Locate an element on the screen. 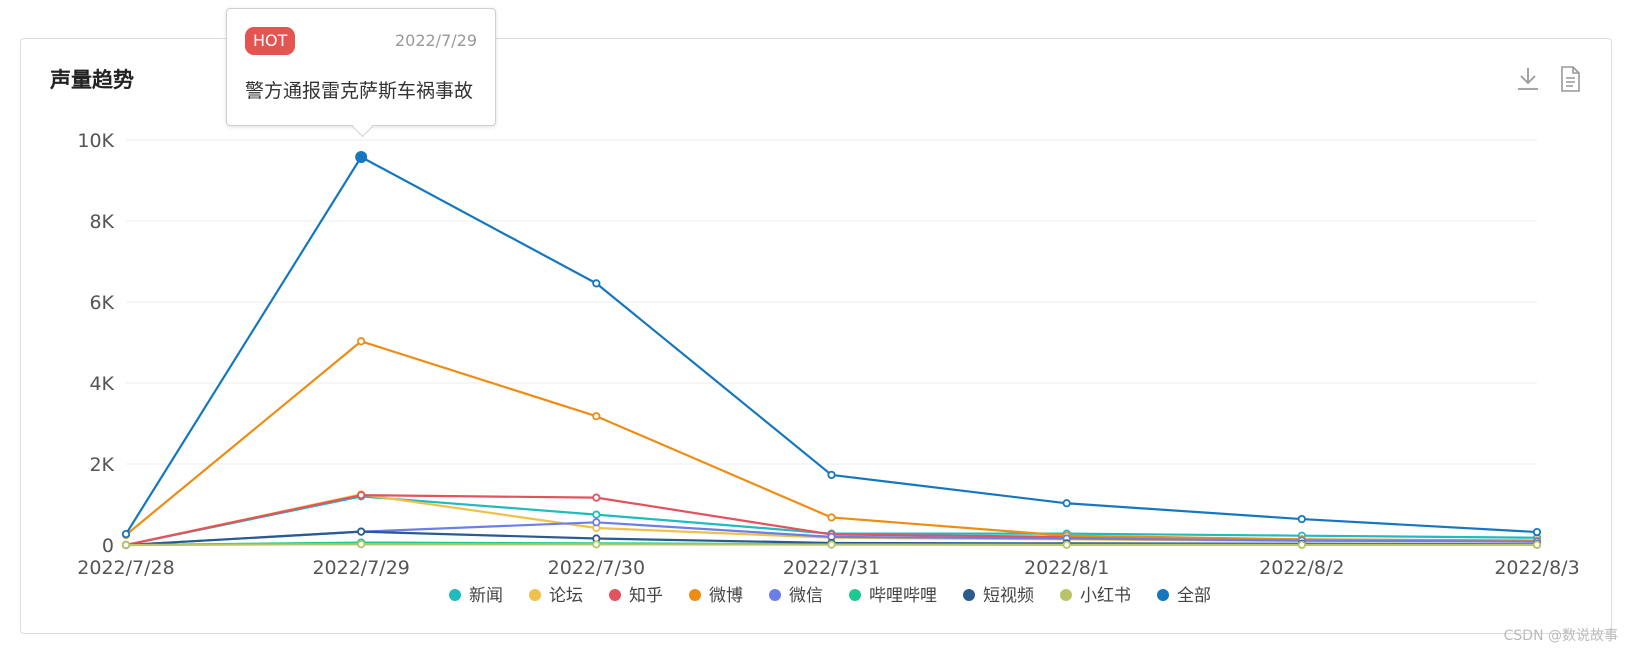 The height and width of the screenshot is (657, 1630). legend-item: 知乎 is located at coordinates (636, 596).